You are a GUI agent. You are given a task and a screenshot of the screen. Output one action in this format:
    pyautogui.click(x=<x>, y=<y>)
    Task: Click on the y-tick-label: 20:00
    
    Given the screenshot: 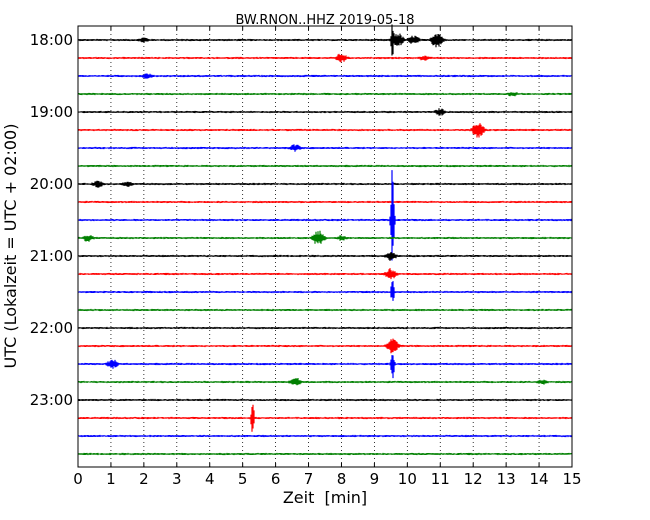 What is the action you would take?
    pyautogui.click(x=51, y=184)
    